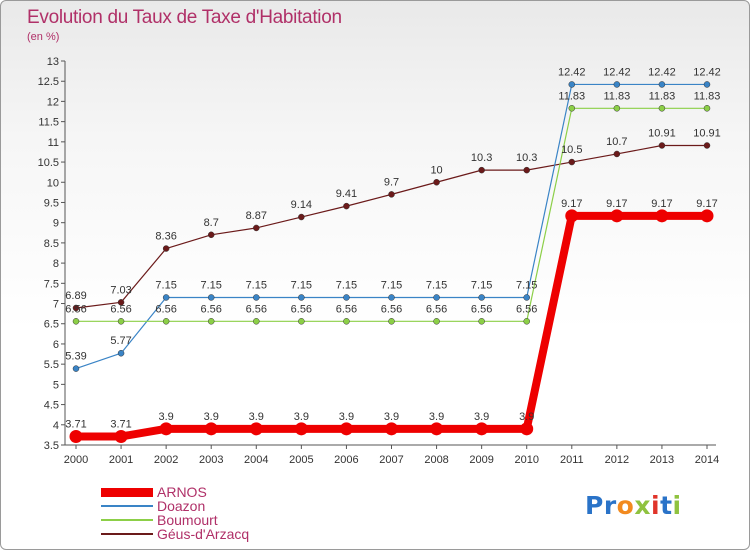  Describe the element at coordinates (53, 102) in the screenshot. I see `y-tick-label: 12` at that location.